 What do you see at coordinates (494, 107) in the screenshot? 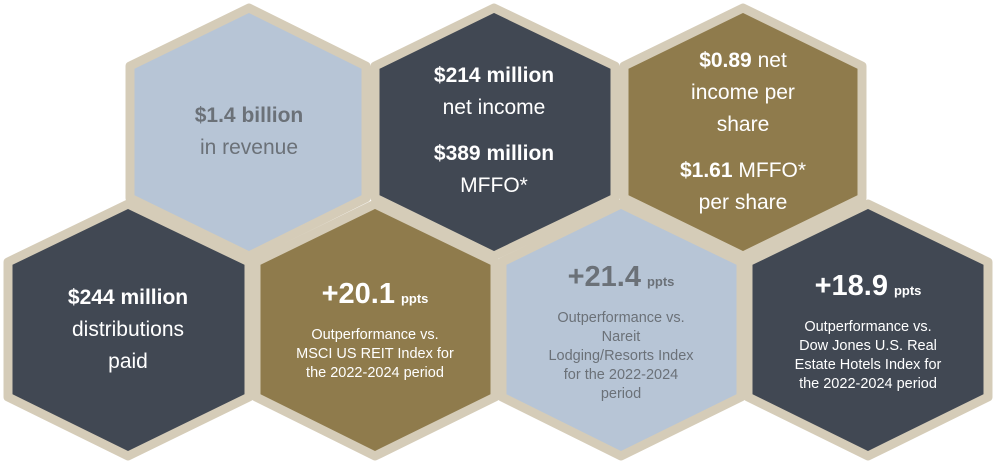
I see `net-income-label: net income` at bounding box center [494, 107].